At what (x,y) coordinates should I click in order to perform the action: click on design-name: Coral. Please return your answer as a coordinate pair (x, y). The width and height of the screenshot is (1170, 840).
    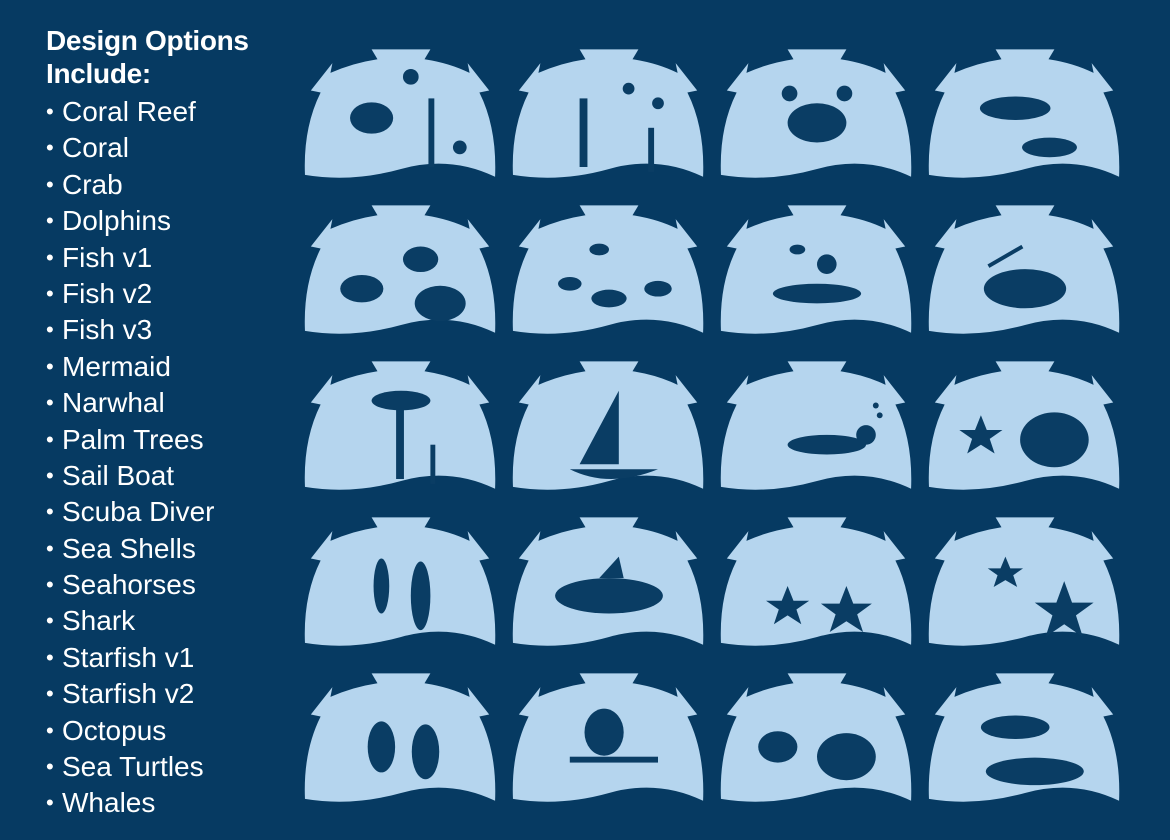
    Looking at the image, I should click on (95, 148).